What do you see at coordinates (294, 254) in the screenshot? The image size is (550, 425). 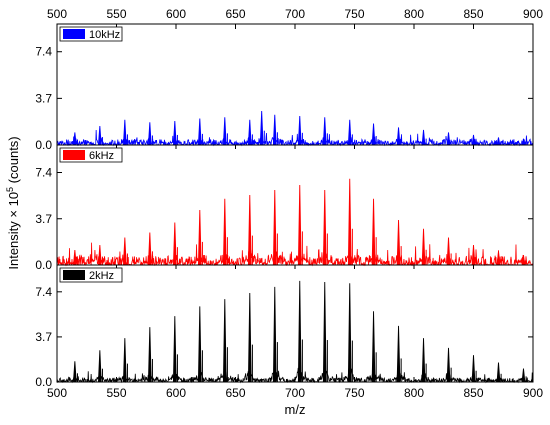 I see `series-noise-6kHz` at bounding box center [294, 254].